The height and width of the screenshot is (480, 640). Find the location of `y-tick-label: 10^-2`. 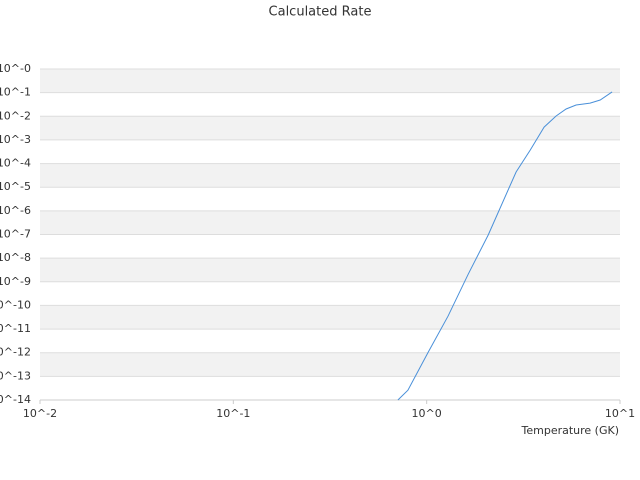

y-tick-label: 10^-2 is located at coordinates (15, 115).